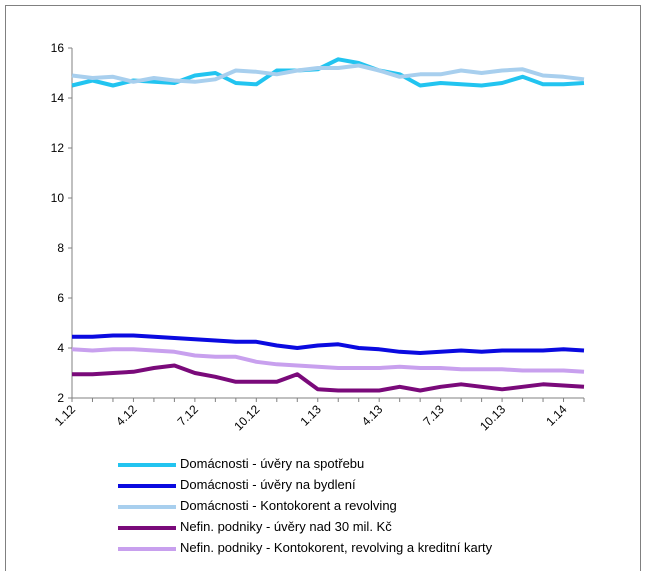  Describe the element at coordinates (268, 484) in the screenshot. I see `legend-label: Domácnosti - úvěry na bydlení` at that location.